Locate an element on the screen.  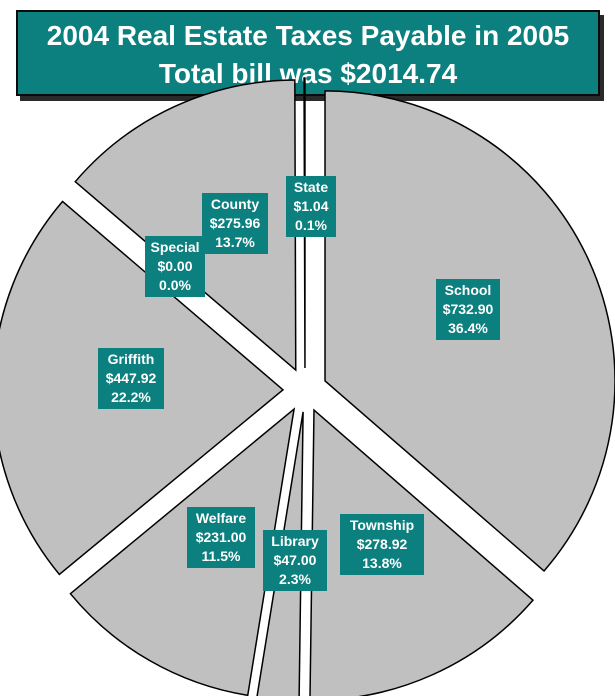
label-township-amount: $278.92 is located at coordinates (382, 544).